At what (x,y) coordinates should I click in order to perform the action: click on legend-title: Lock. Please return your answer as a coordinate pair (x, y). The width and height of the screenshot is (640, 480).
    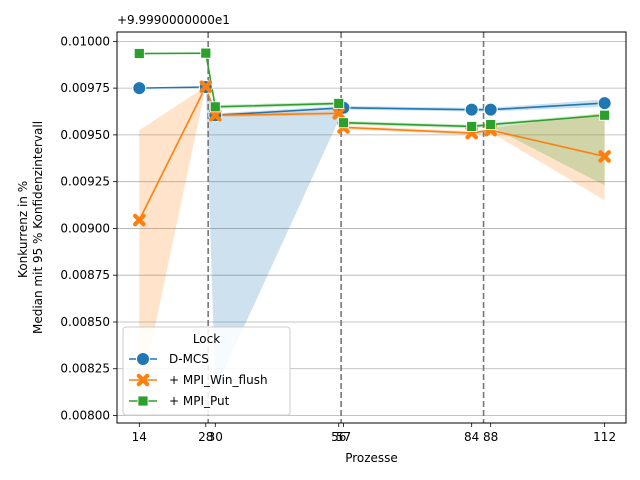
    Looking at the image, I should click on (206, 339).